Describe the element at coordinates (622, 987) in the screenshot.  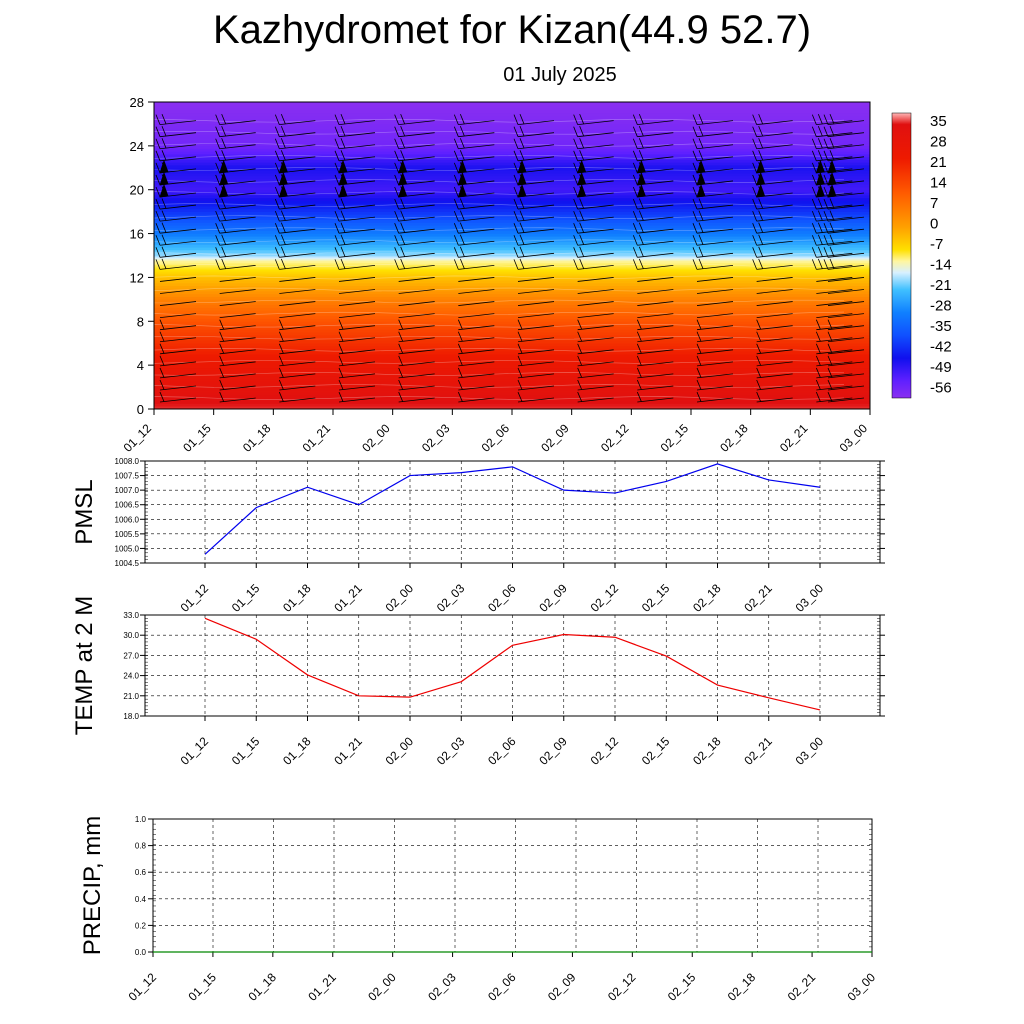
I see `x-tick-label: 02_12` at that location.